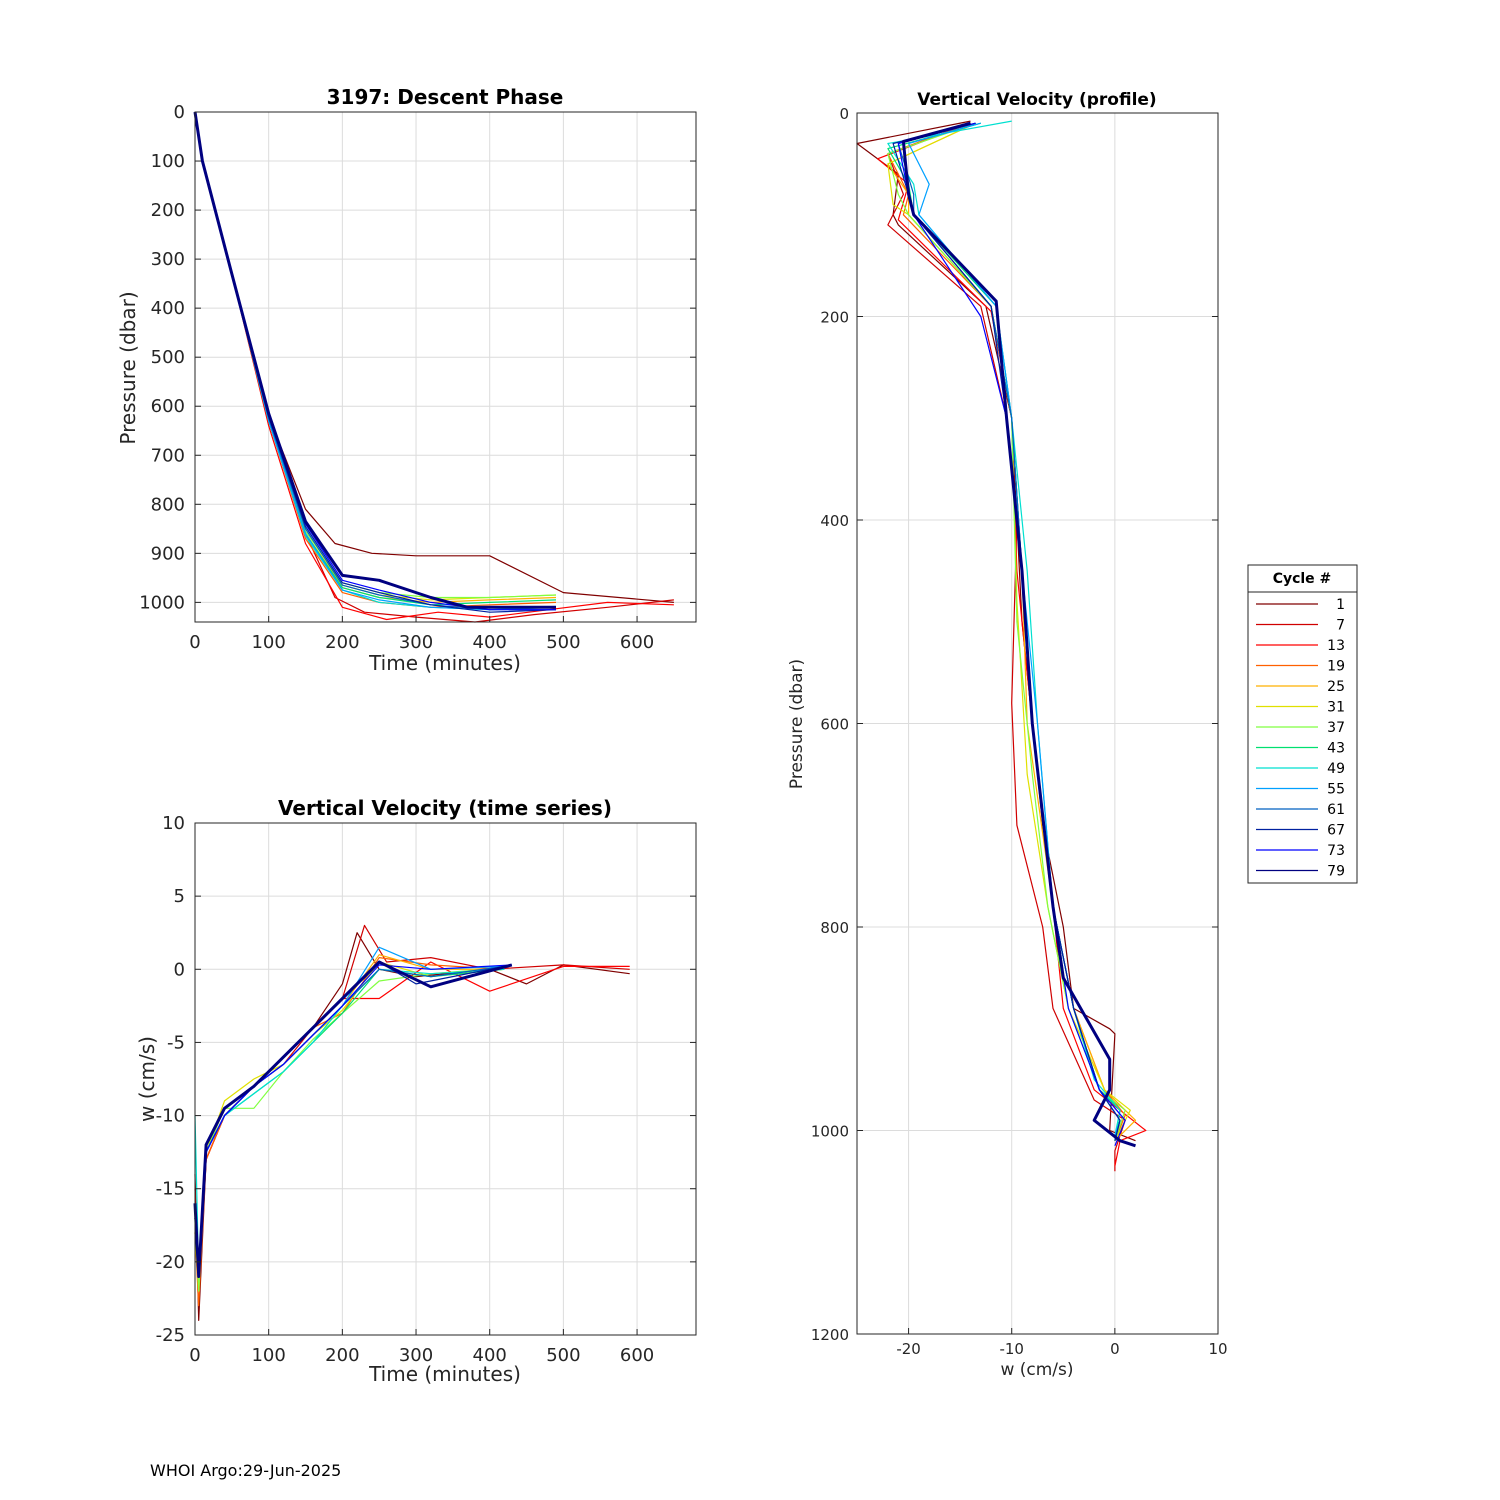 The image size is (1500, 1500). What do you see at coordinates (1036, 1370) in the screenshot?
I see `vv-profile-xlabel: w (cm/s)` at bounding box center [1036, 1370].